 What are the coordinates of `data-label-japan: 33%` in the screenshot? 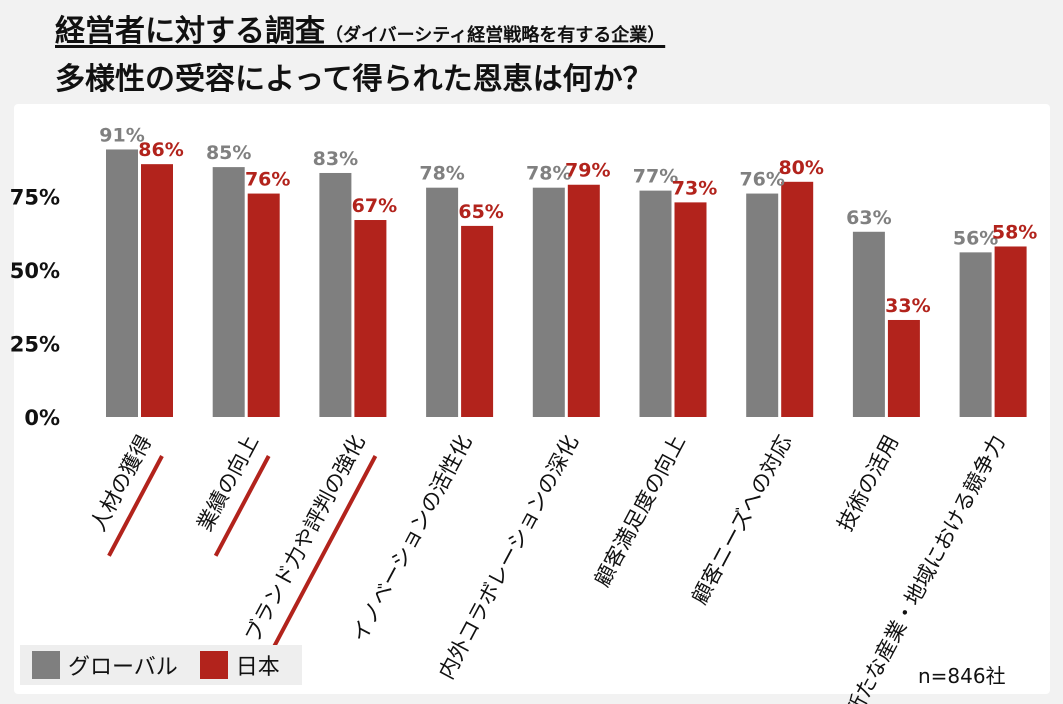 It's located at (907, 306).